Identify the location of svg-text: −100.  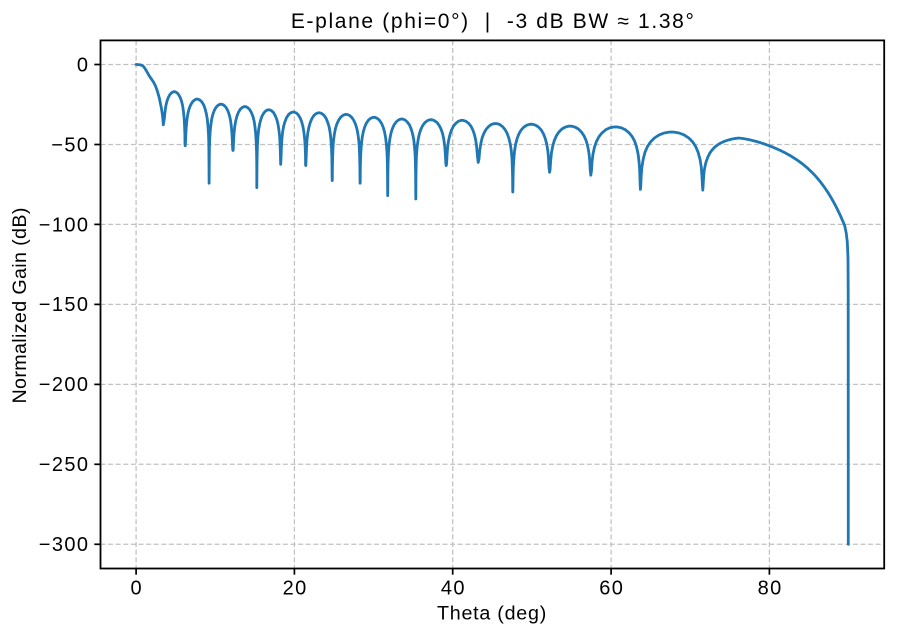
(64, 225).